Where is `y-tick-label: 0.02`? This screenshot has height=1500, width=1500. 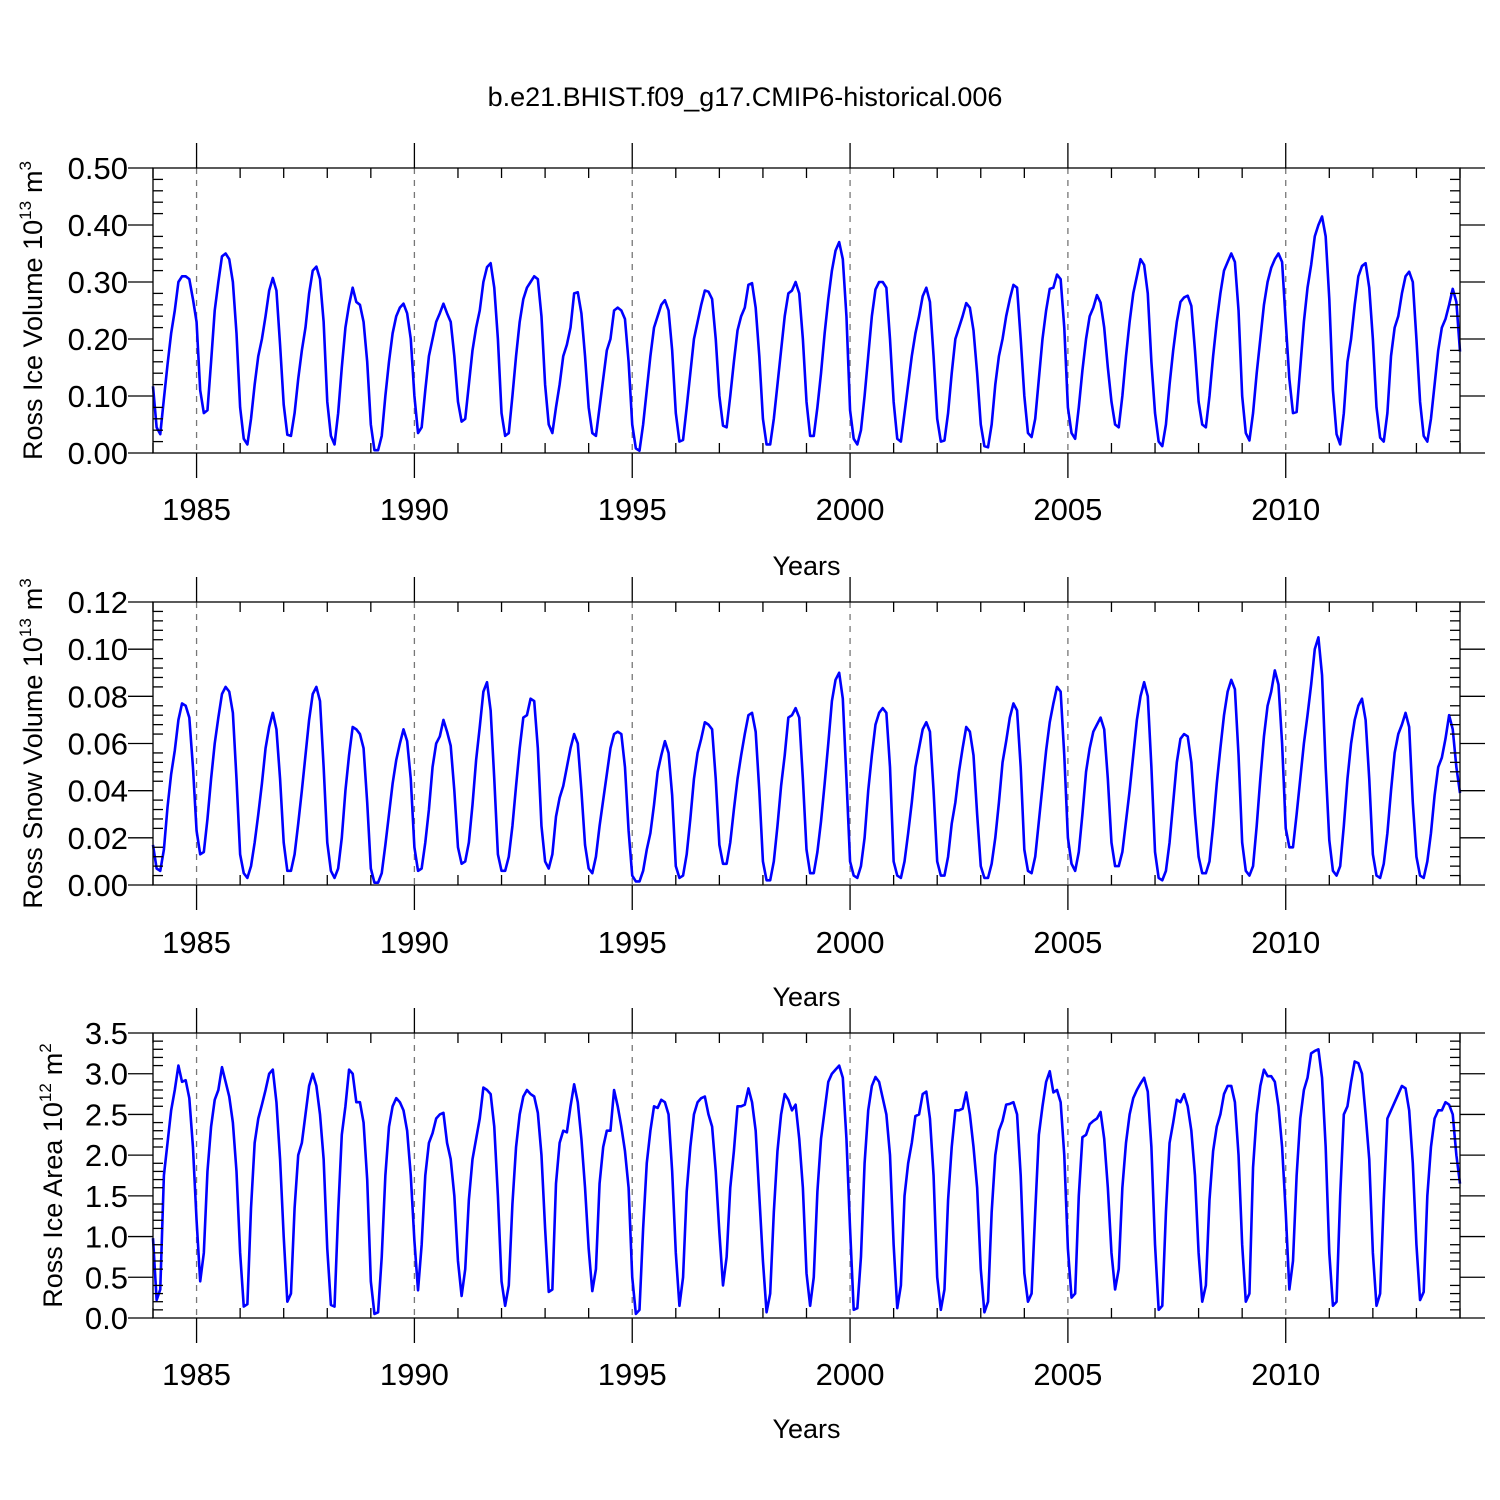
y-tick-label: 0.02 is located at coordinates (98, 838).